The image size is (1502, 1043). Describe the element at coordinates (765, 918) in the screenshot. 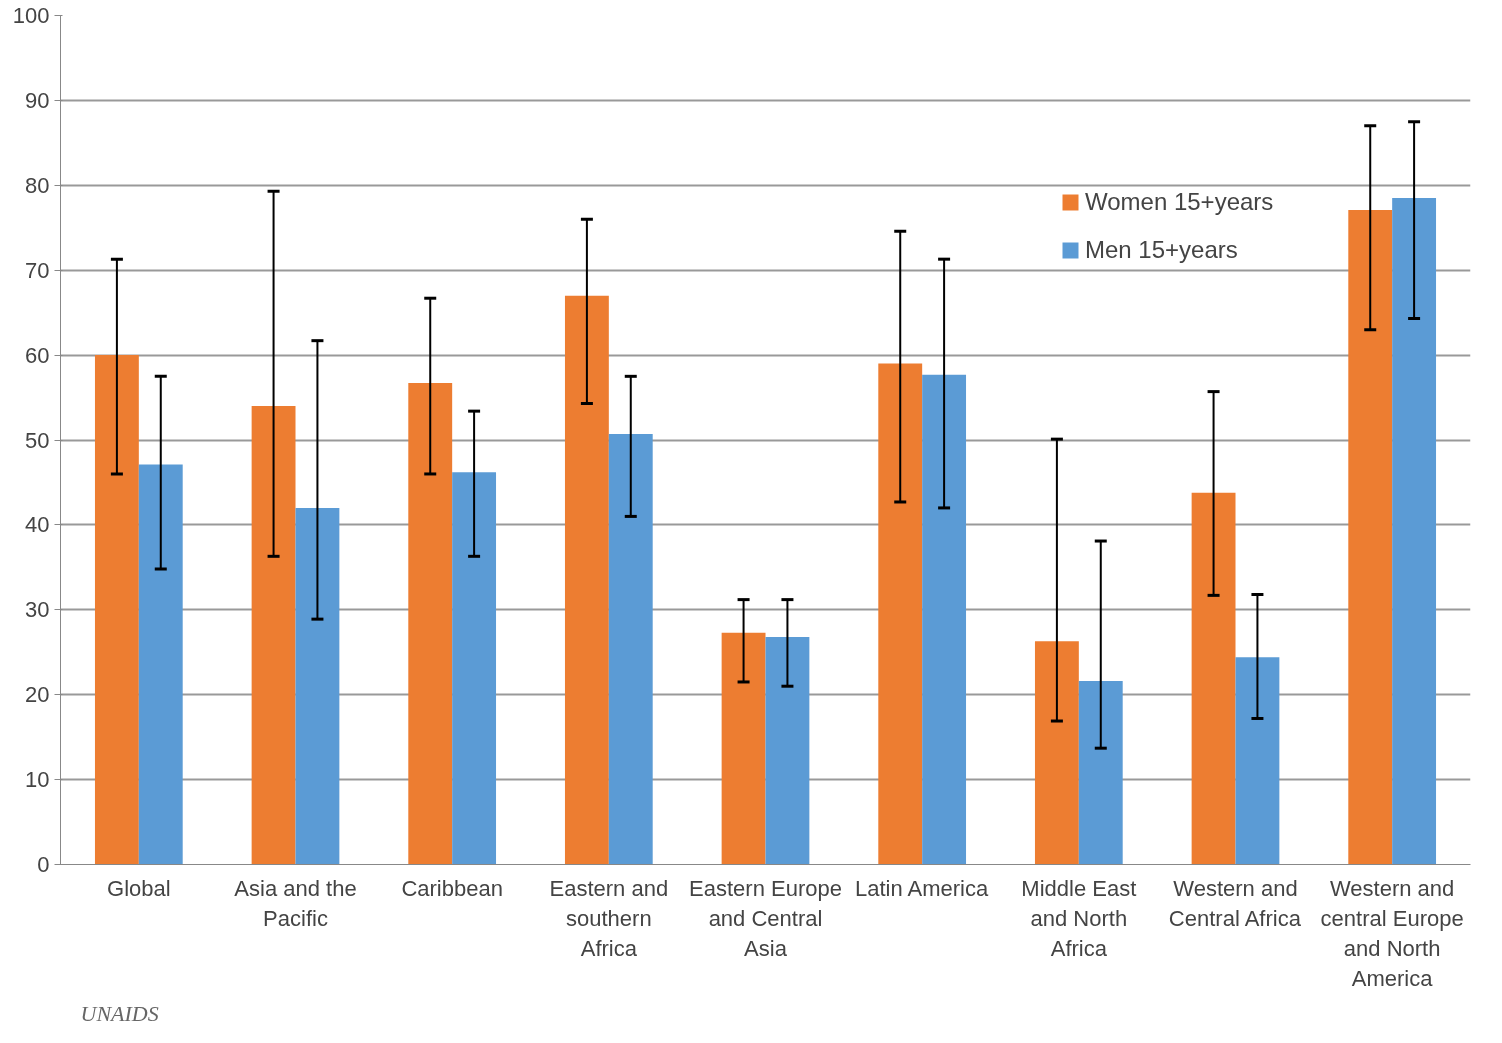

I see `x-tick-label: Eastern Europe and Central Asia` at that location.